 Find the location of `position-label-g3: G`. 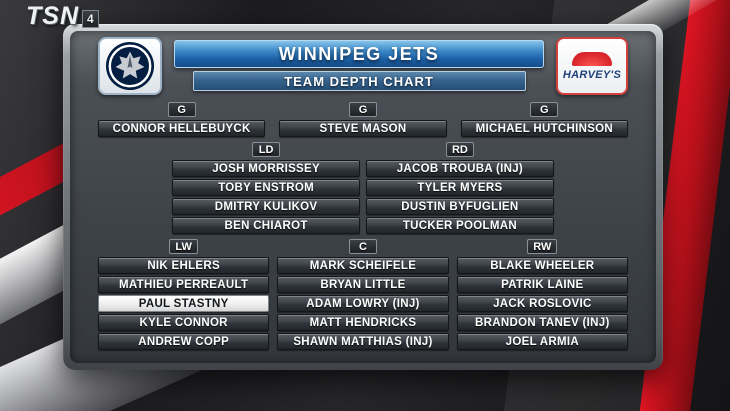

position-label-g3: G is located at coordinates (544, 109).